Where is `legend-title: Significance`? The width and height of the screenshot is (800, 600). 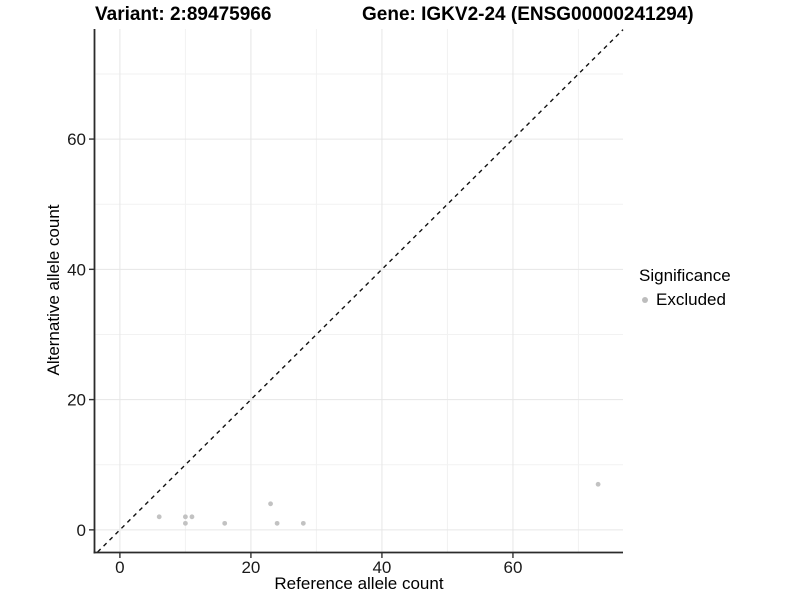
legend-title: Significance is located at coordinates (685, 275).